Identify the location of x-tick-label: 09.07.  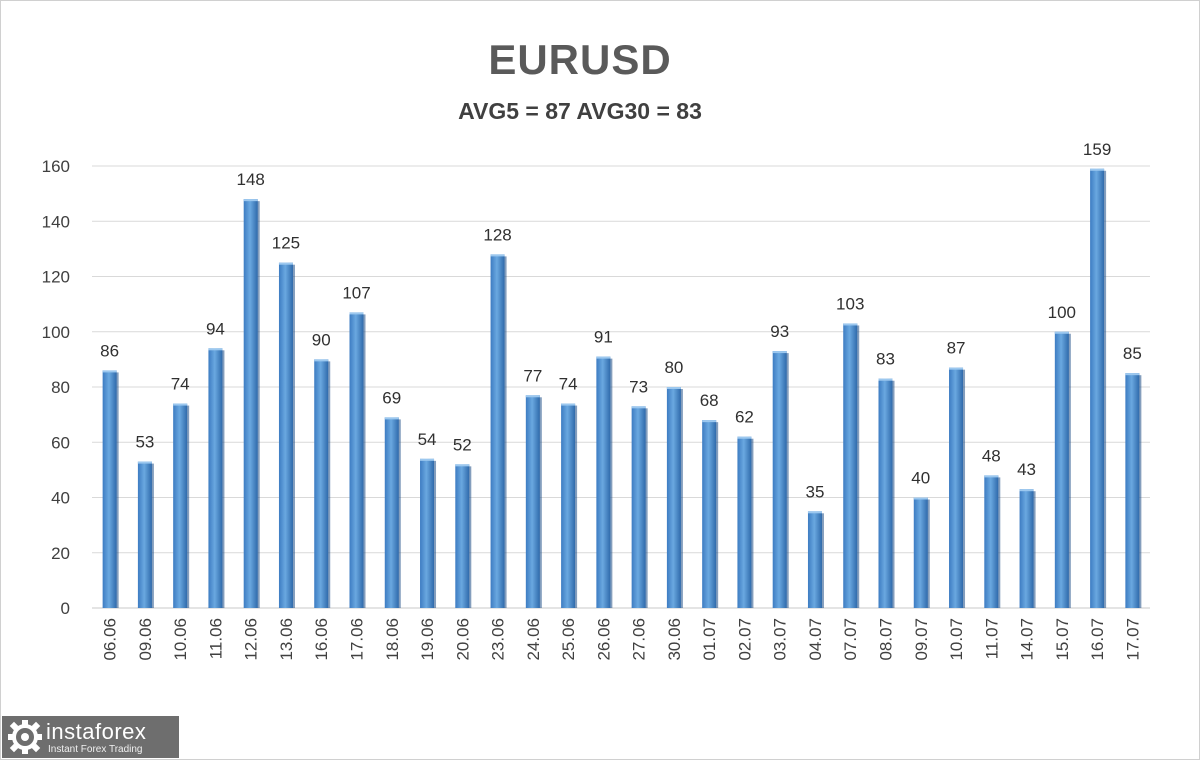
(921, 639).